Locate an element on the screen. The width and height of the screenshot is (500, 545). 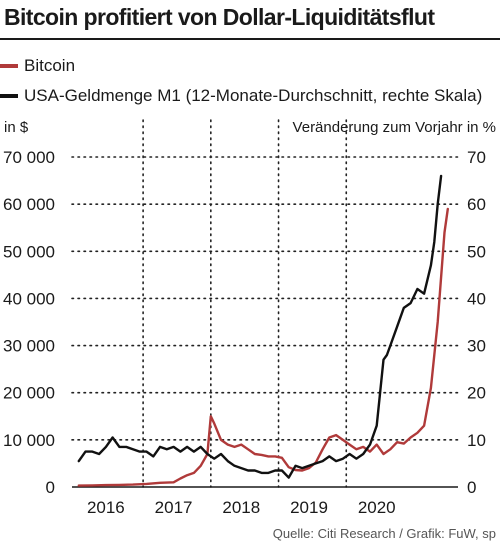
y-left-tick-label: 30 000 is located at coordinates (29, 346).